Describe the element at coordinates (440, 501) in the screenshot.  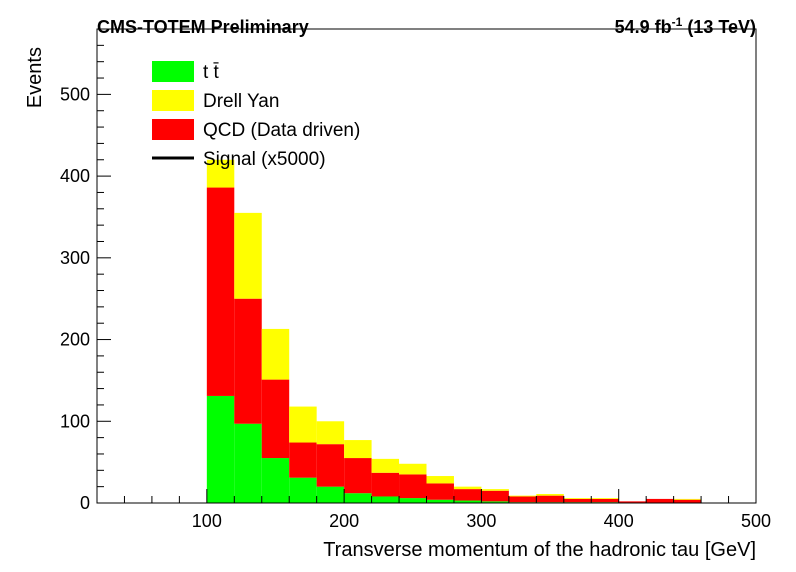
I see `bar-series0-bin8` at that location.